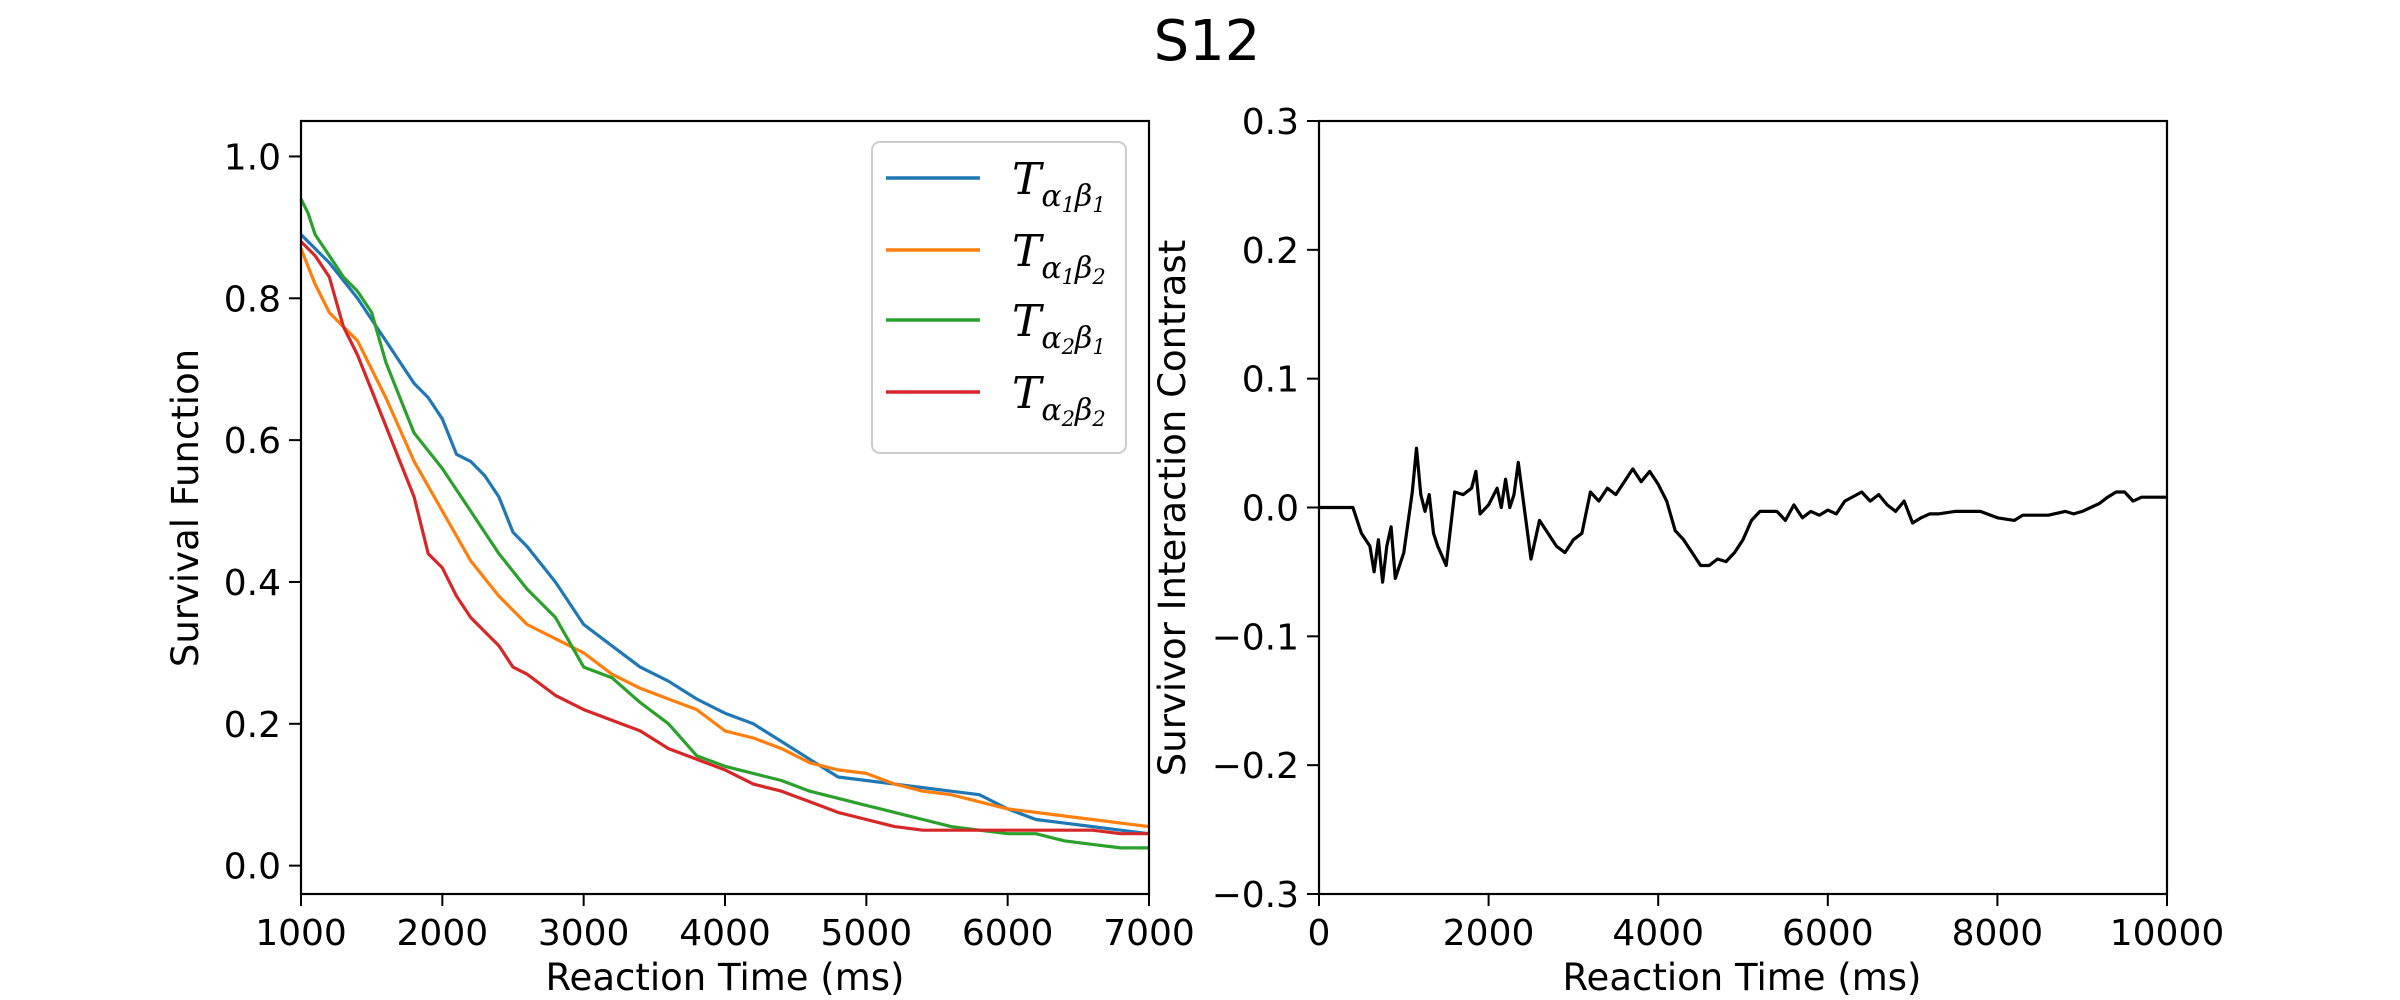 The width and height of the screenshot is (2400, 1000). I want to click on sic-series-group, so click(1743, 515).